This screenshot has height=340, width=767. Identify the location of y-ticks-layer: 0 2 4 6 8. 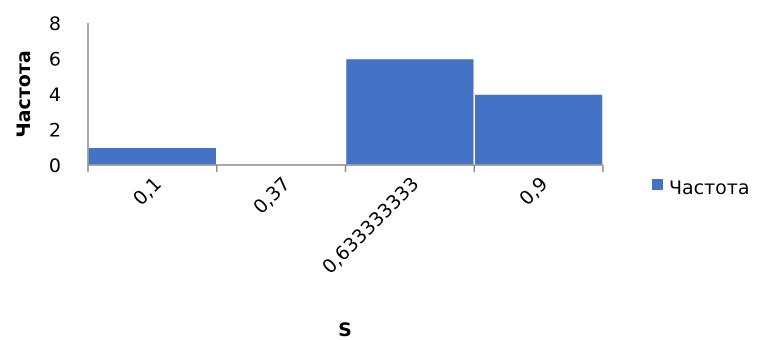
(55, 95).